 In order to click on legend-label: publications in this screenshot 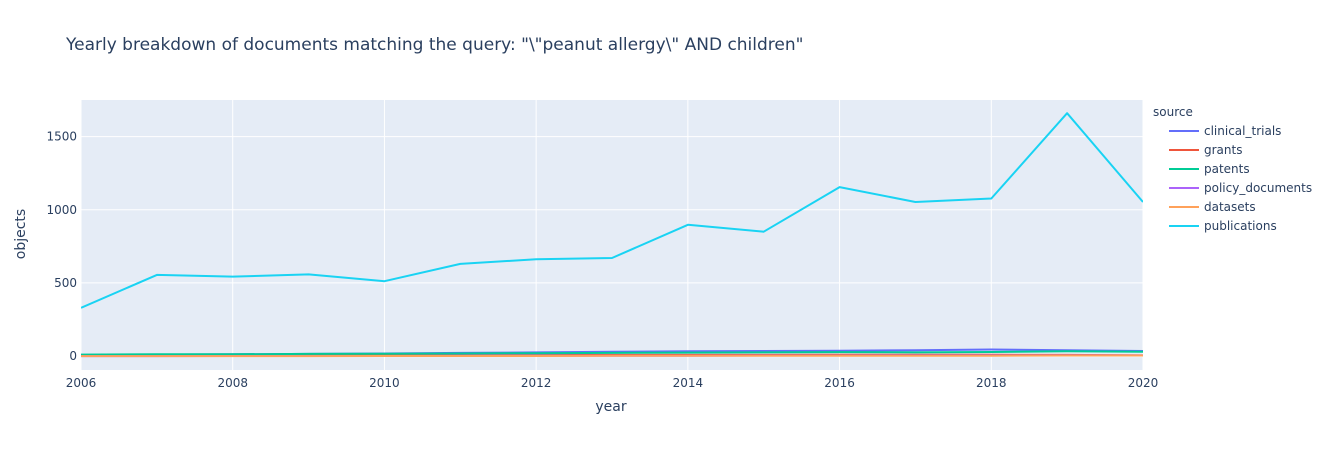, I will do `click(1240, 226)`.